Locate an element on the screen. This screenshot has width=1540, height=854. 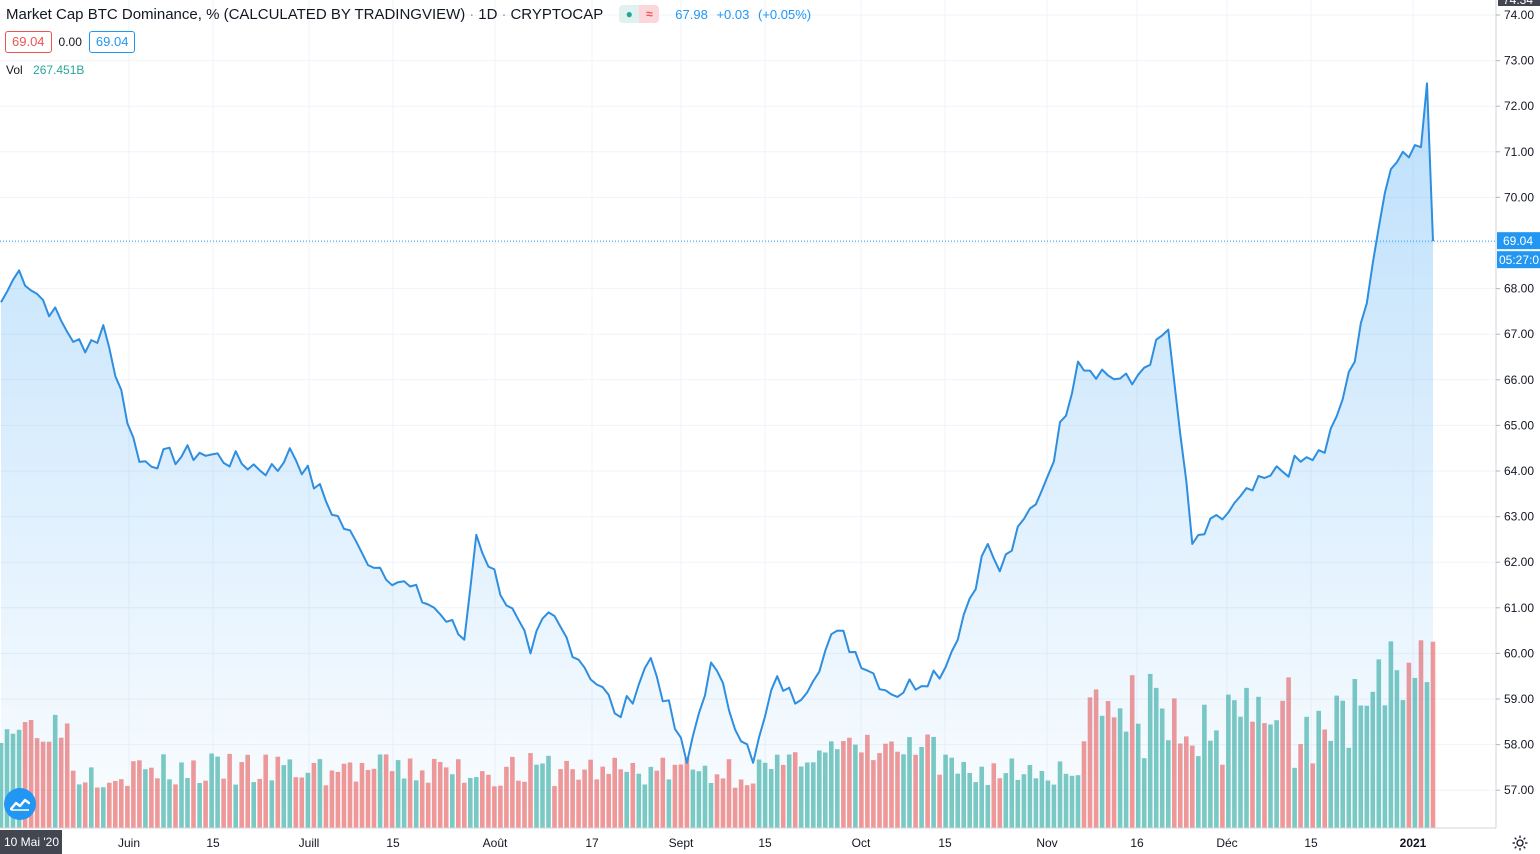
price-tick-label: 71.00 is located at coordinates (1519, 152).